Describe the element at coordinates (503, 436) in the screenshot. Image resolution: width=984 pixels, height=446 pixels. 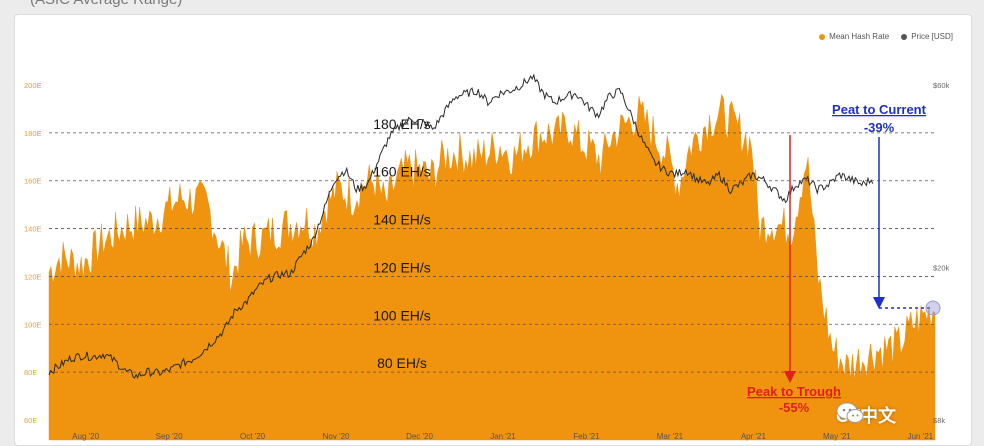
I see `x-axis-tick: Jan '21` at that location.